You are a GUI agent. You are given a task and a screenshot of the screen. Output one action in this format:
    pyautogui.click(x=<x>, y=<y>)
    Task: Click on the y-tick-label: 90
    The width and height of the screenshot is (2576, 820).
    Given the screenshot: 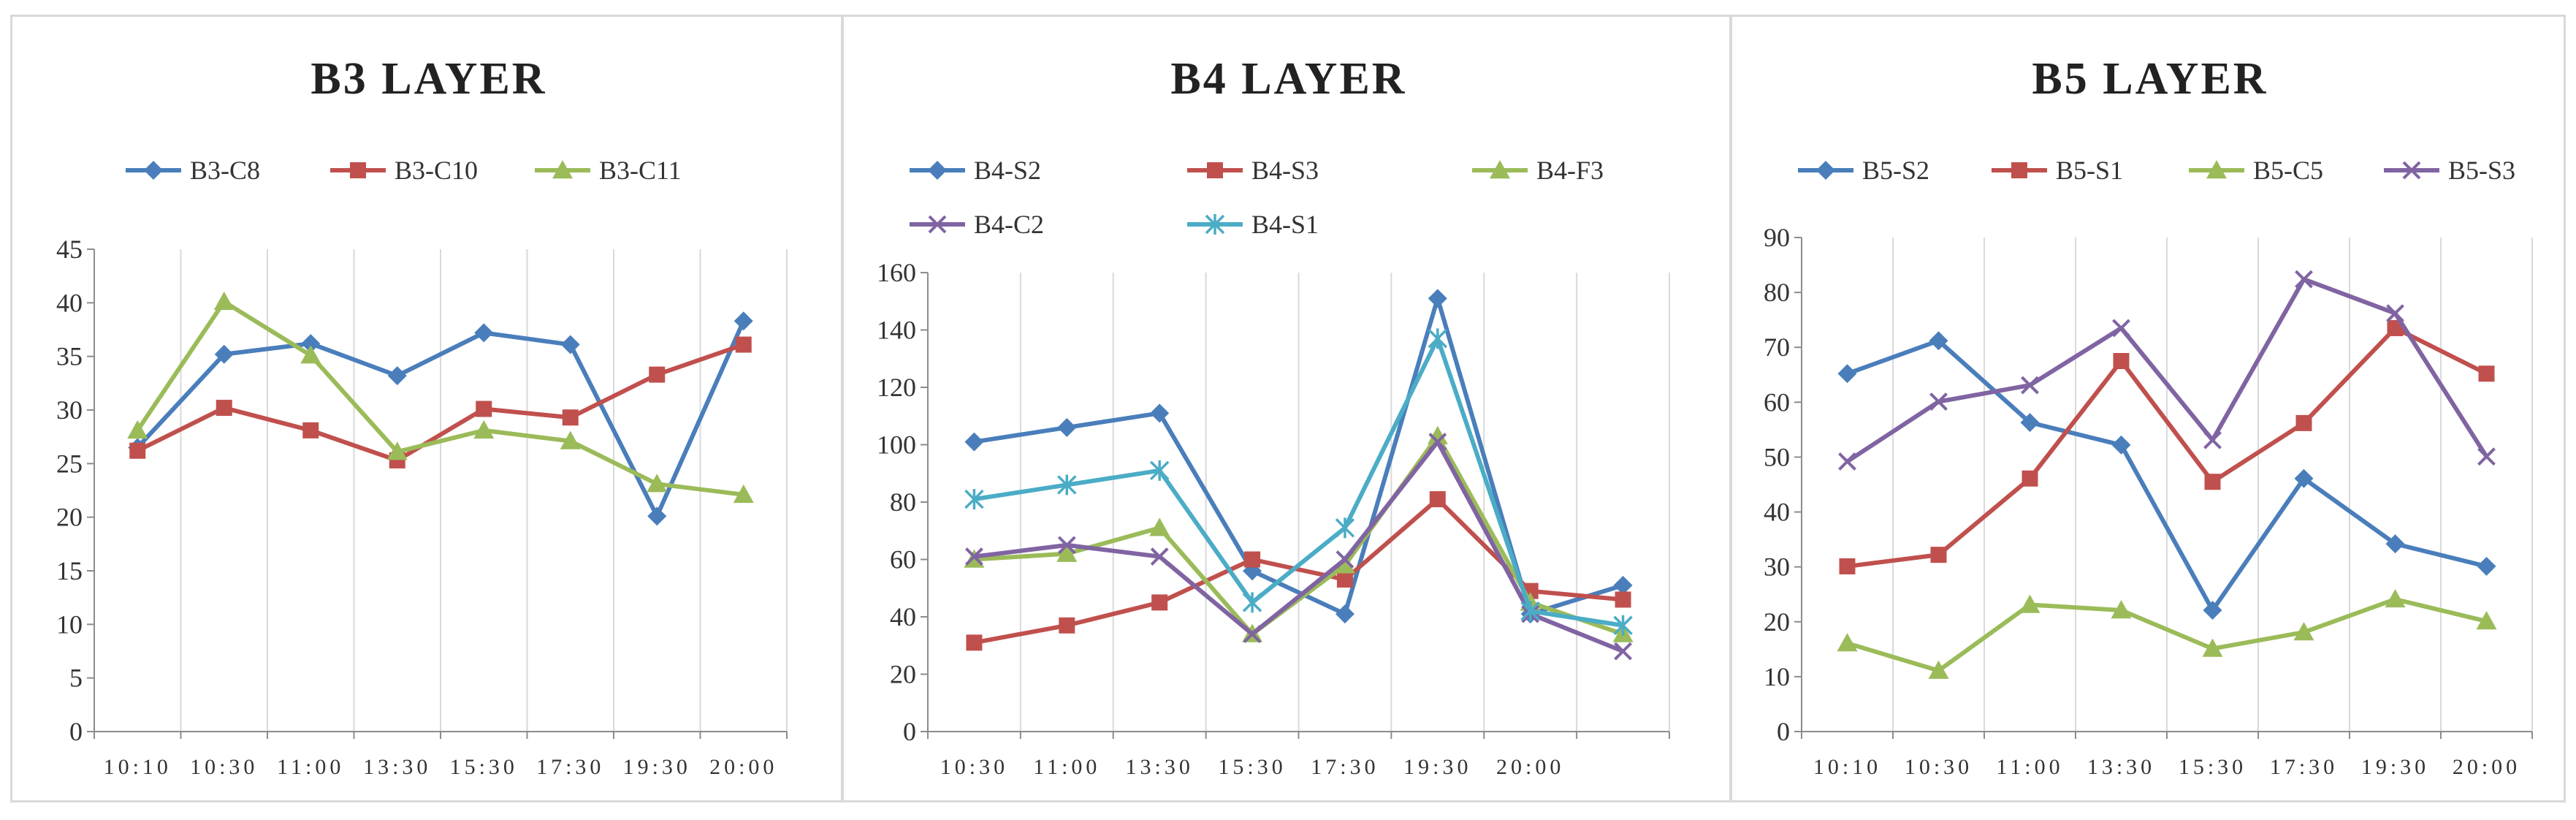 What is the action you would take?
    pyautogui.click(x=1777, y=238)
    